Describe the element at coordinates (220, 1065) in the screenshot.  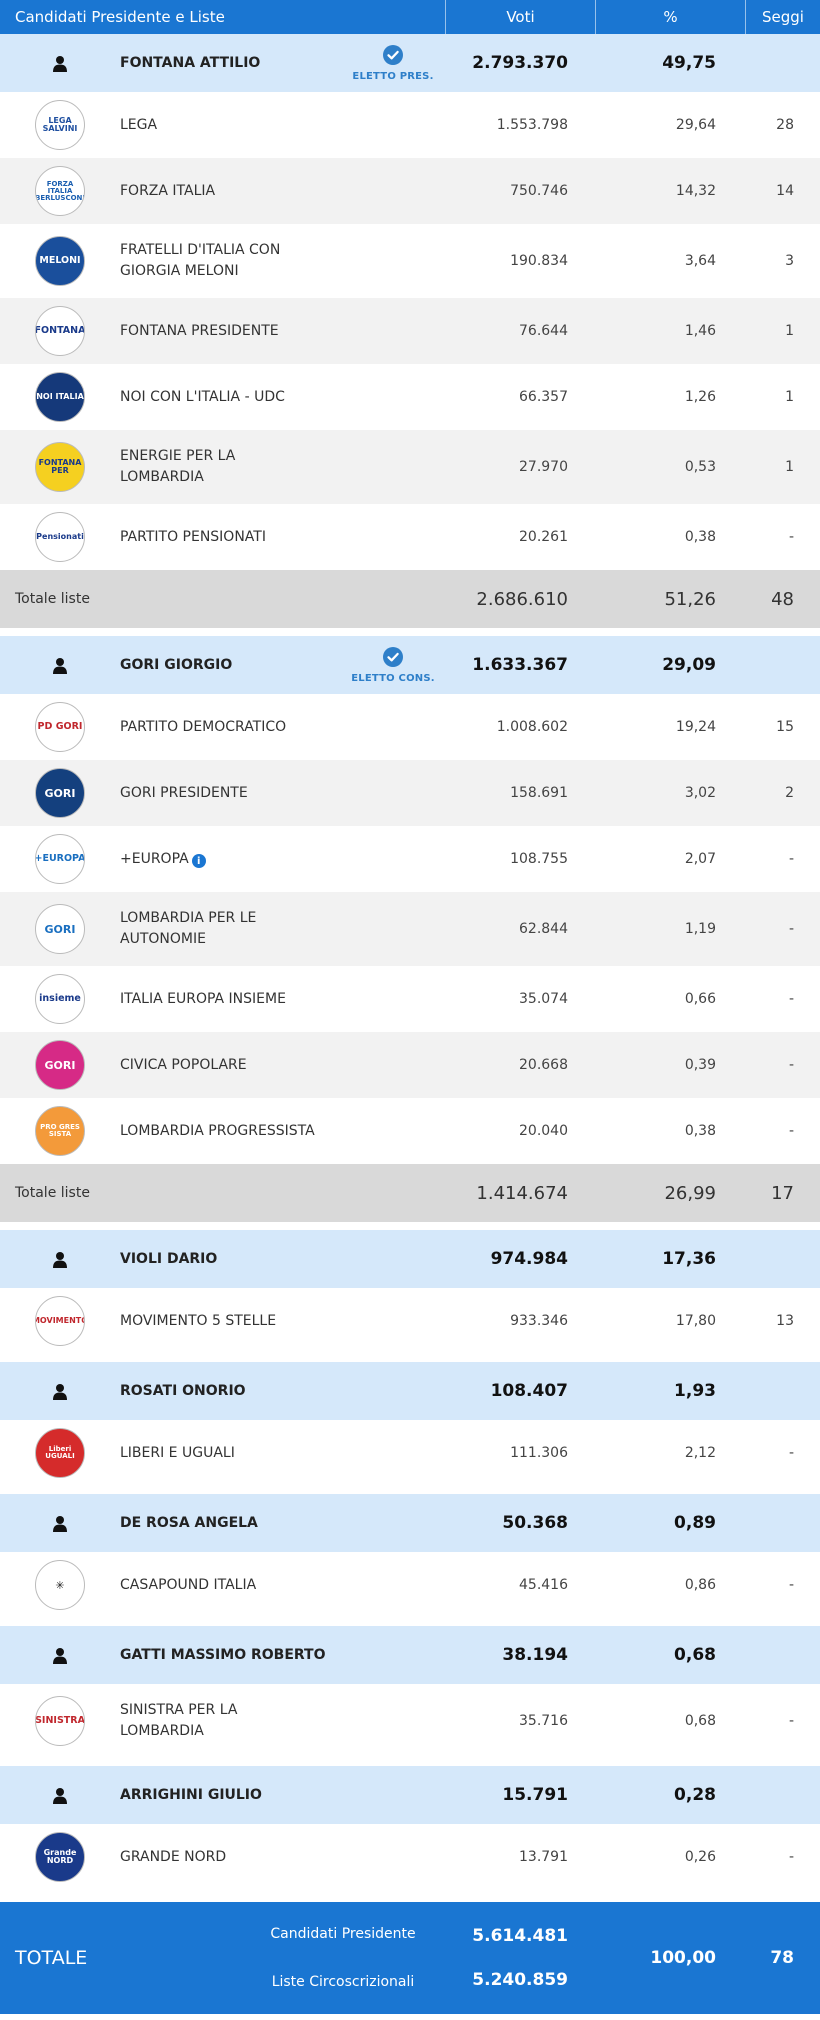
I see `list-name: CIVICA POPOLARE` at that location.